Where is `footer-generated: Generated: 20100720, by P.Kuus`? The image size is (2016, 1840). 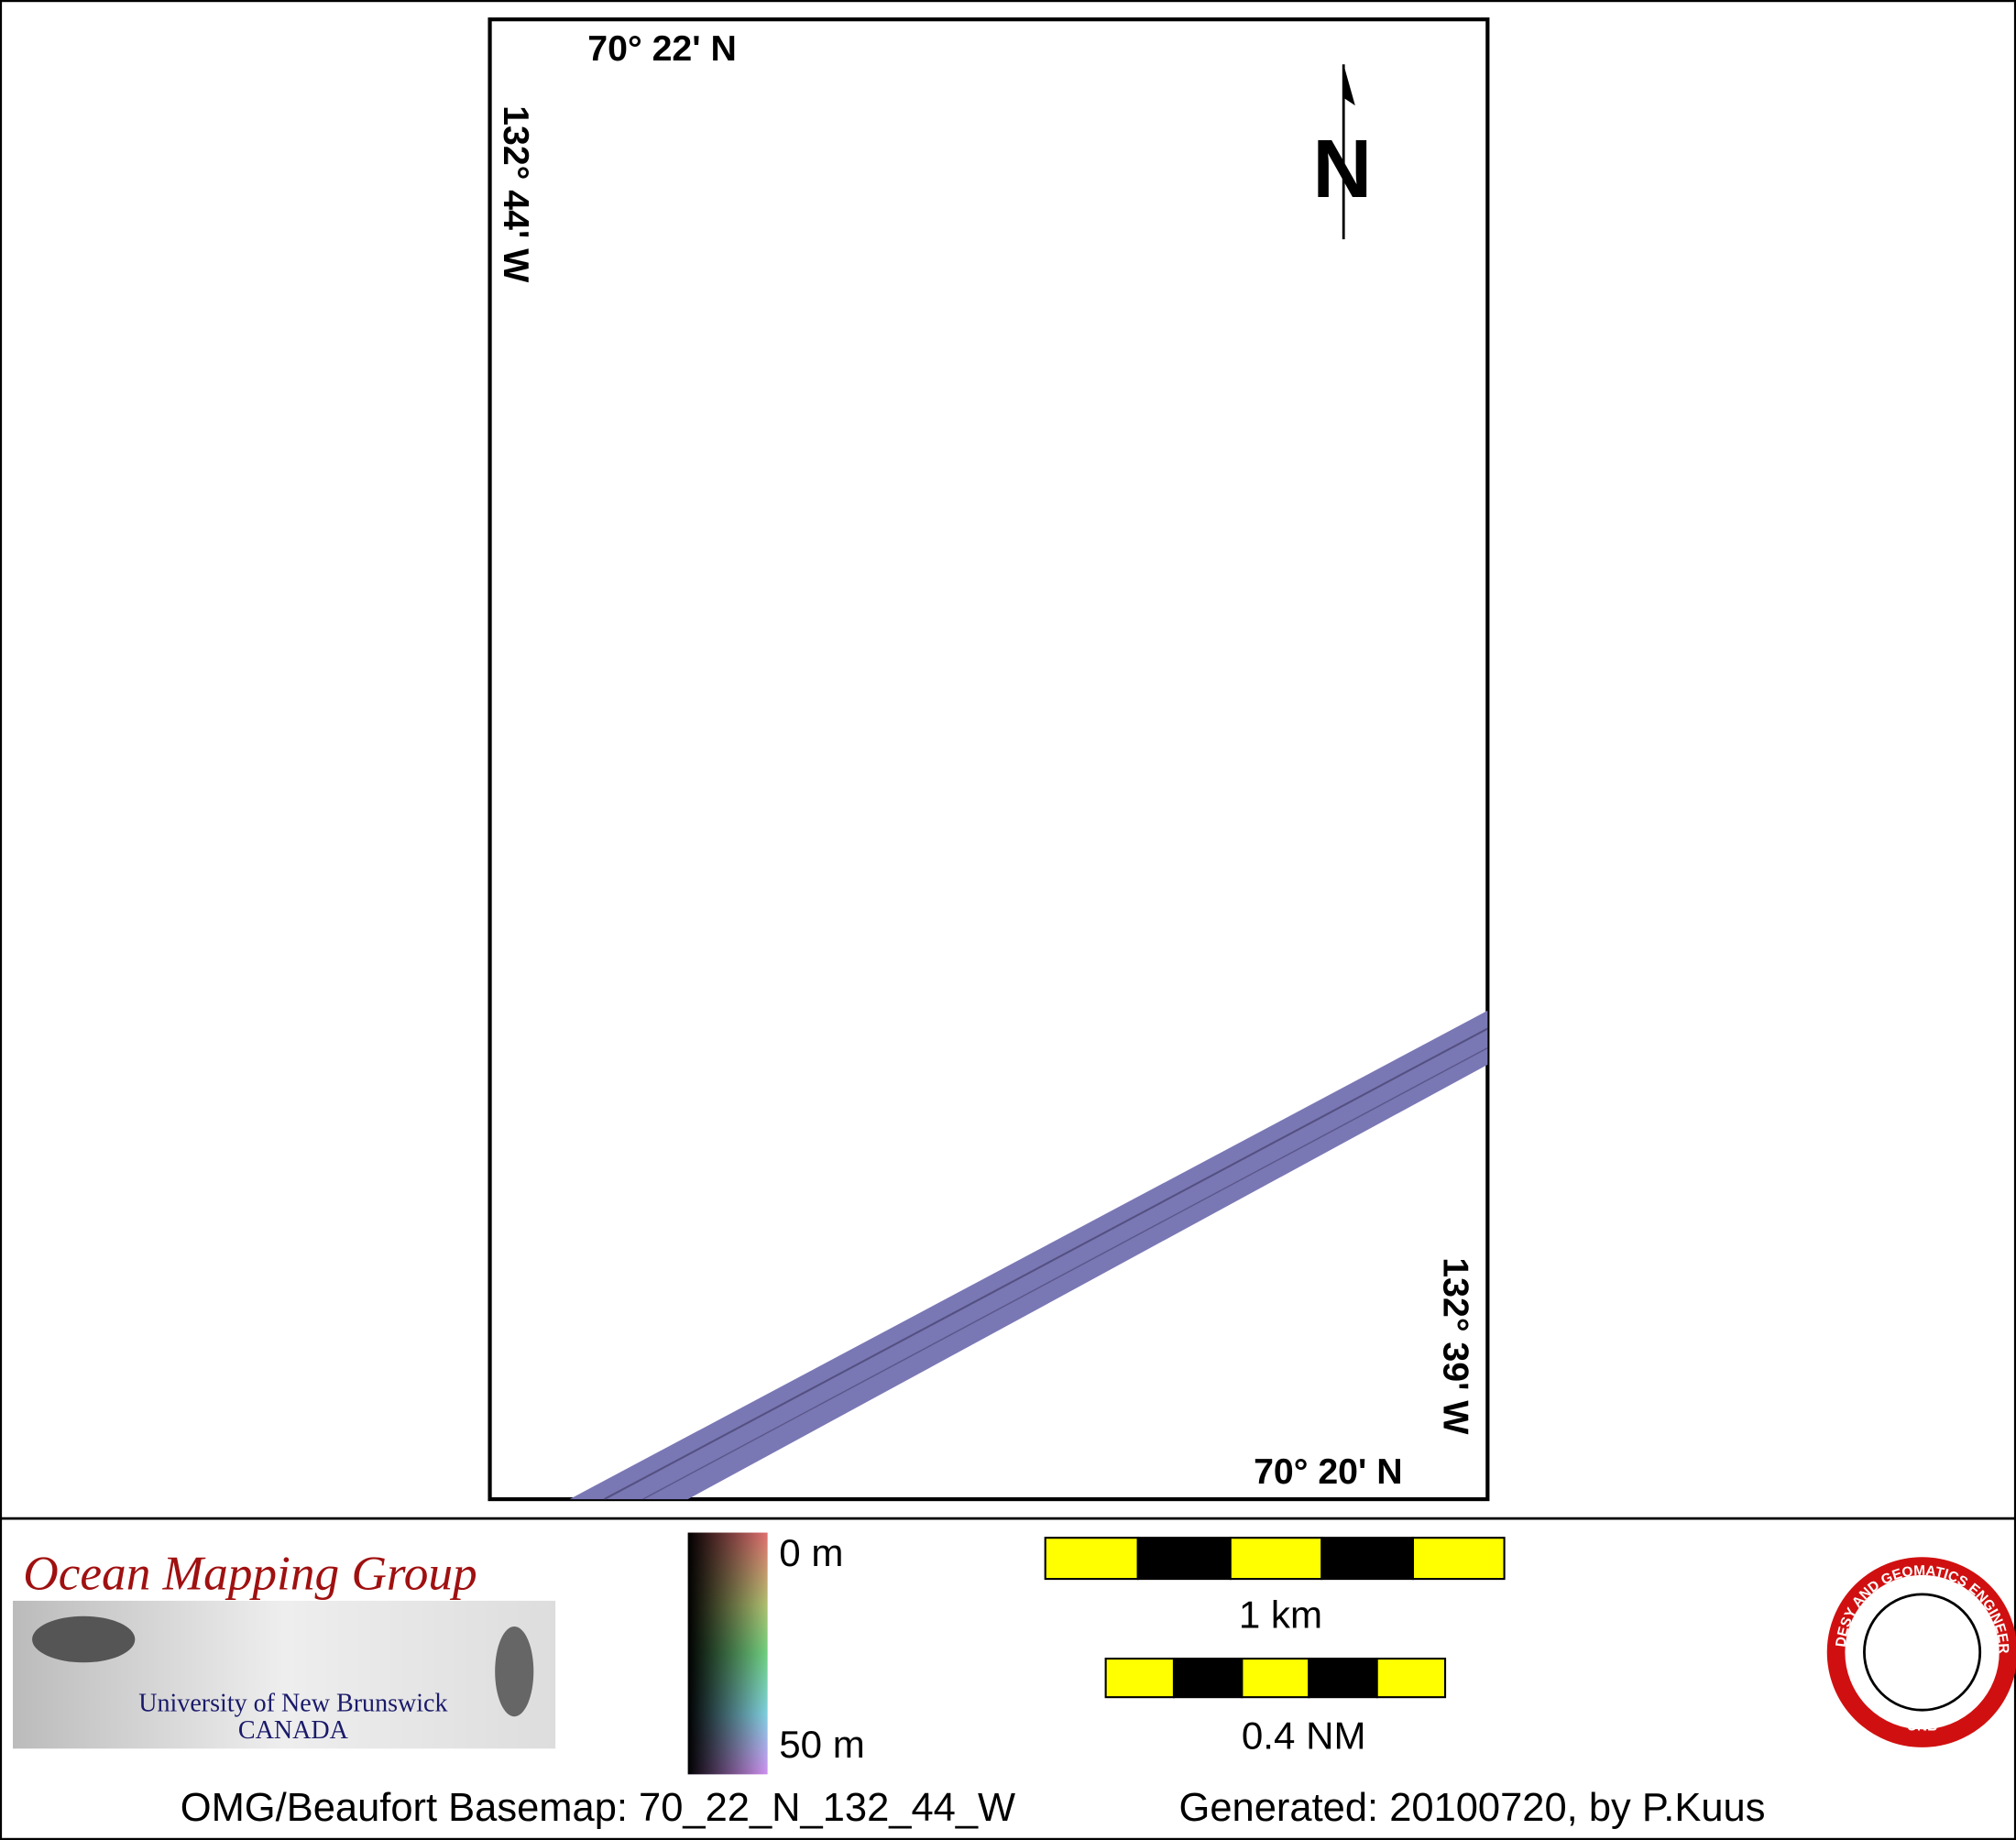 footer-generated: Generated: 20100720, by P.Kuus is located at coordinates (1472, 1808).